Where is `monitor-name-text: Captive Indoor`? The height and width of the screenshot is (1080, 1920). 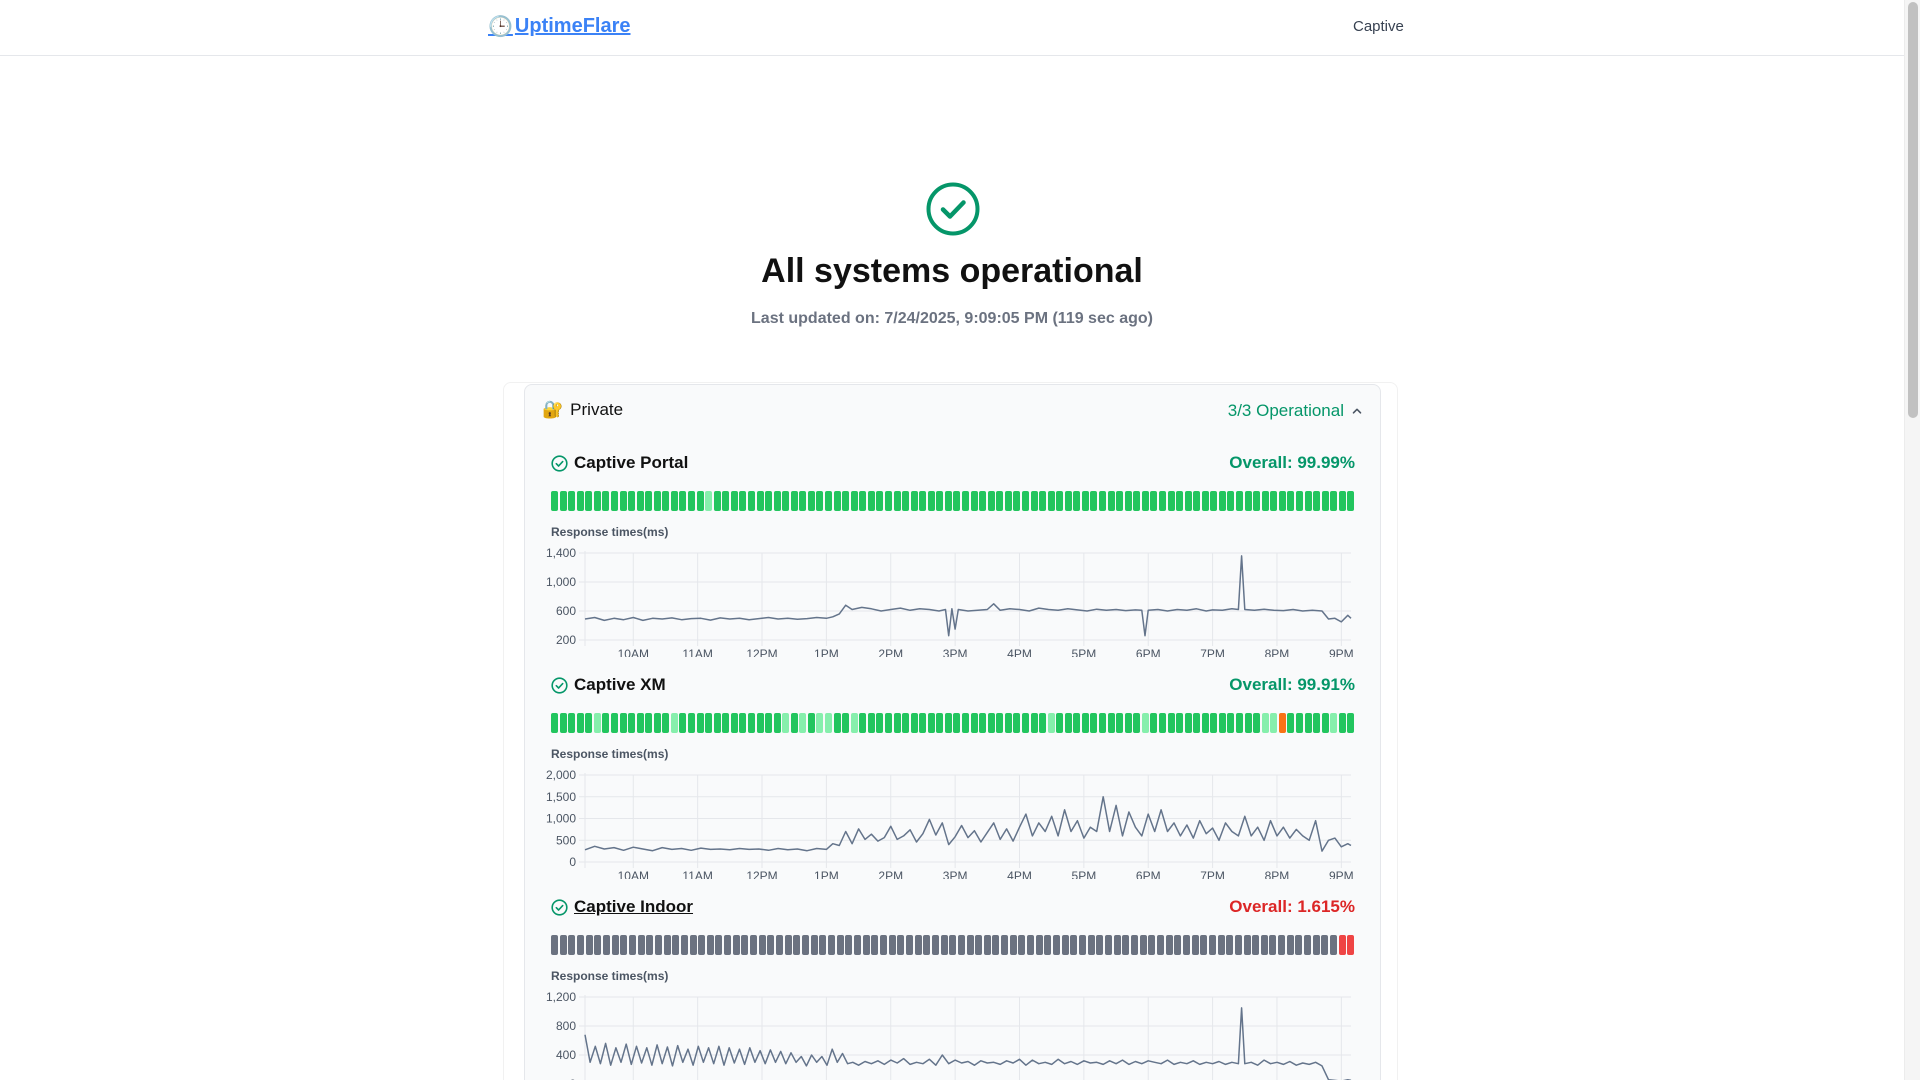
monitor-name-text: Captive Indoor is located at coordinates (634, 906).